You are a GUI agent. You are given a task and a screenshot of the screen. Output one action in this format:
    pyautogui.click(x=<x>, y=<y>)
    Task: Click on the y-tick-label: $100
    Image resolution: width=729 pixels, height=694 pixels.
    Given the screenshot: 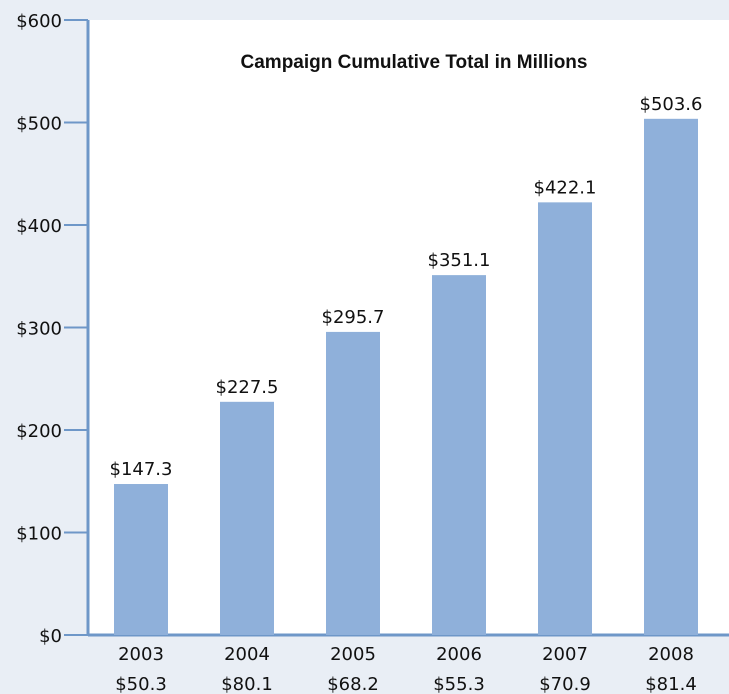 What is the action you would take?
    pyautogui.click(x=39, y=534)
    